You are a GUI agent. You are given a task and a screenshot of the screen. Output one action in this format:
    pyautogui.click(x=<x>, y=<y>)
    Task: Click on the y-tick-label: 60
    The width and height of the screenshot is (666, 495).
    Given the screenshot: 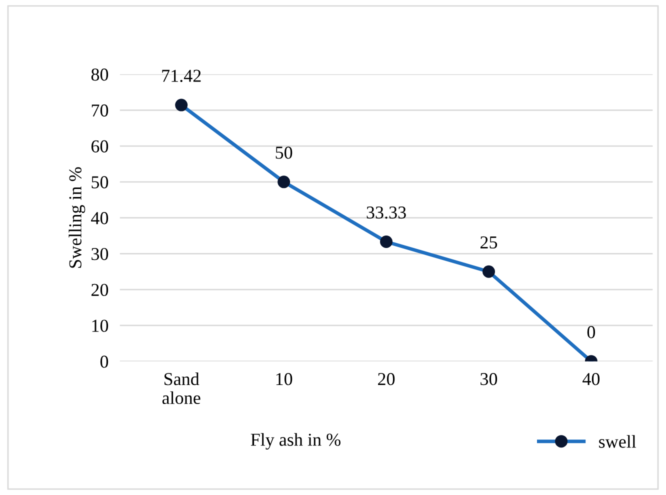 What is the action you would take?
    pyautogui.click(x=99, y=146)
    